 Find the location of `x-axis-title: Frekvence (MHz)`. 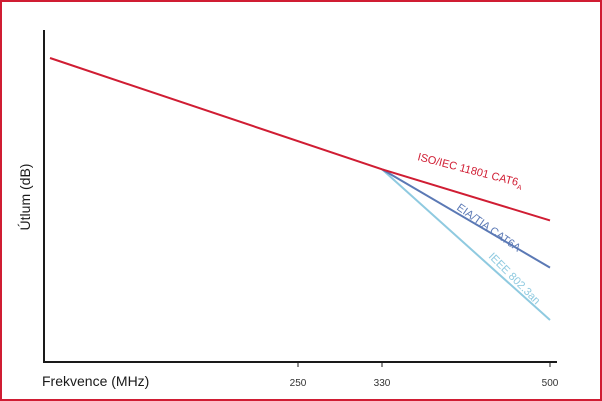

x-axis-title: Frekvence (MHz) is located at coordinates (95, 381).